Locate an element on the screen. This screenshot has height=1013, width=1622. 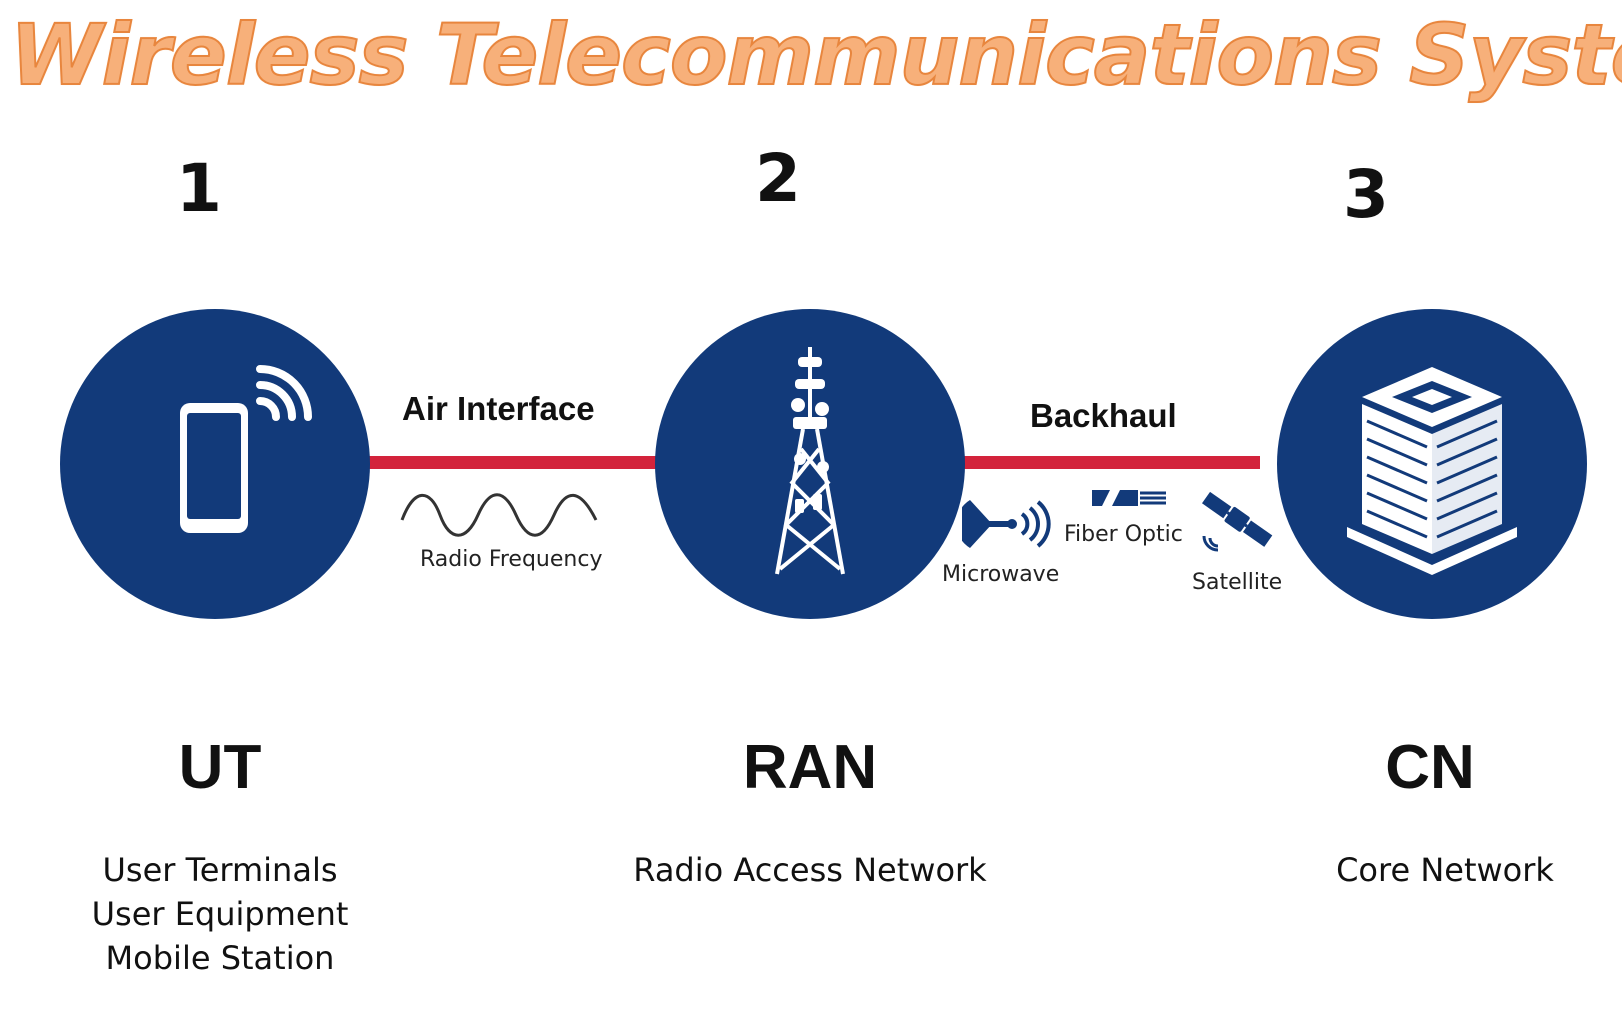
node-ran-abbr: RAN is located at coordinates (810, 767).